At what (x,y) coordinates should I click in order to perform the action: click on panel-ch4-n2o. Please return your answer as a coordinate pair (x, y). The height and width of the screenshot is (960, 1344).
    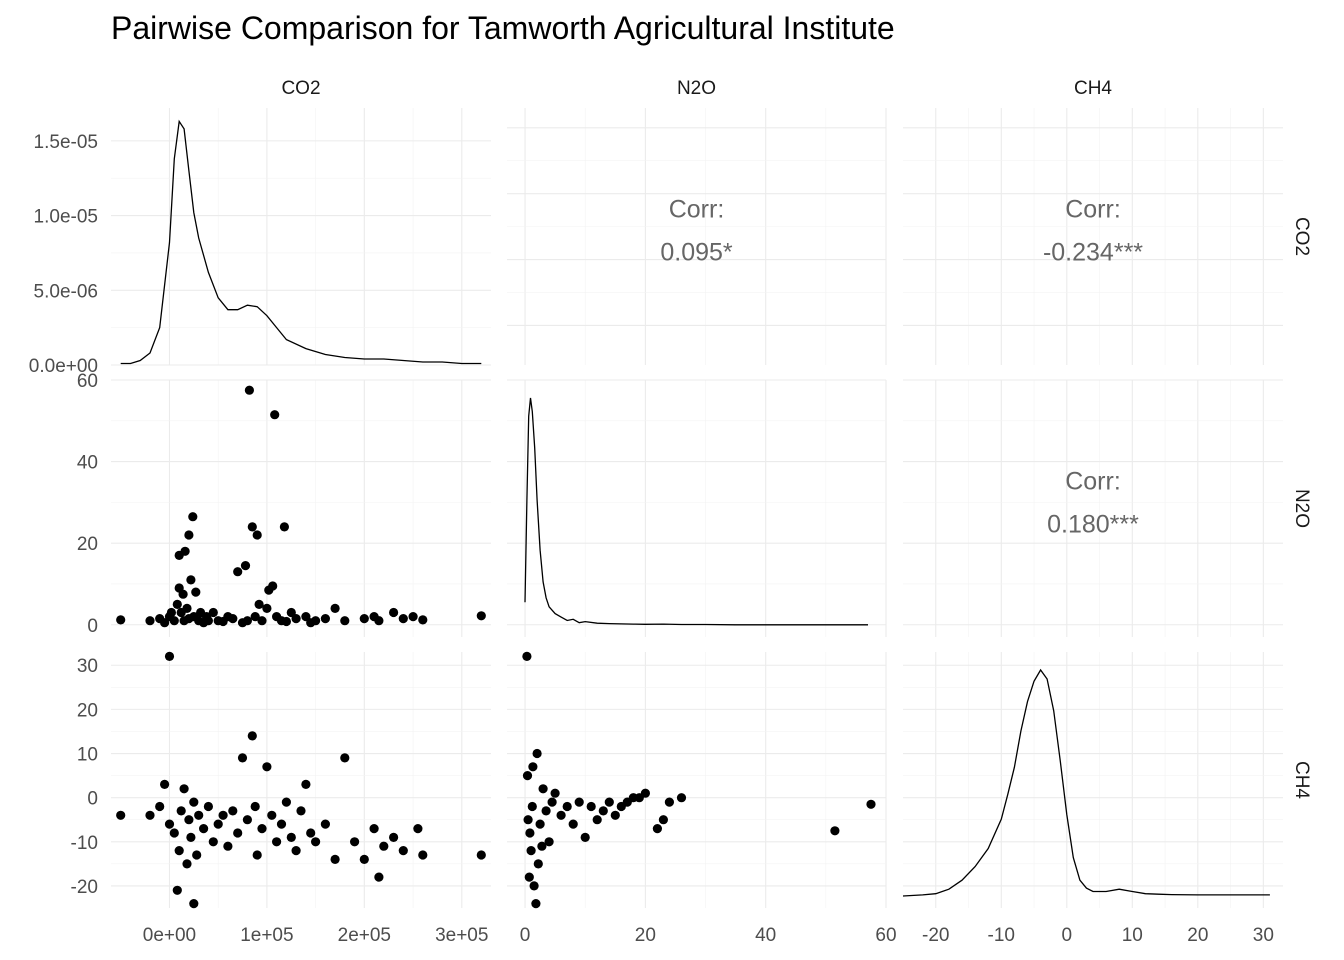
    Looking at the image, I should click on (697, 780).